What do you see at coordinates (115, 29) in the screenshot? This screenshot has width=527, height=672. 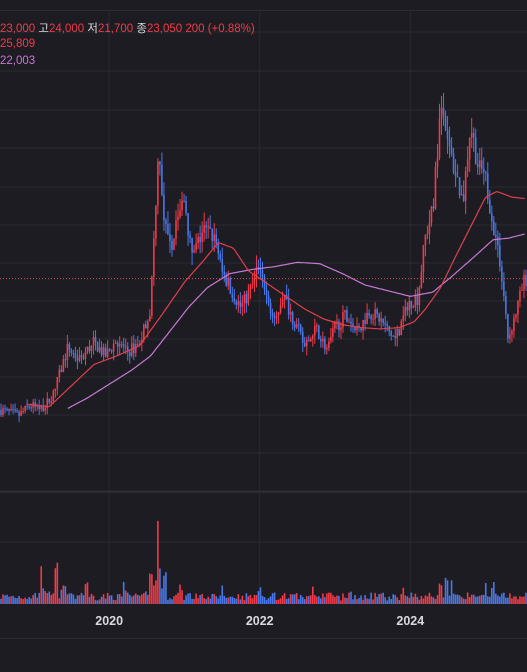 I see `legend-low-value: 21,700` at bounding box center [115, 29].